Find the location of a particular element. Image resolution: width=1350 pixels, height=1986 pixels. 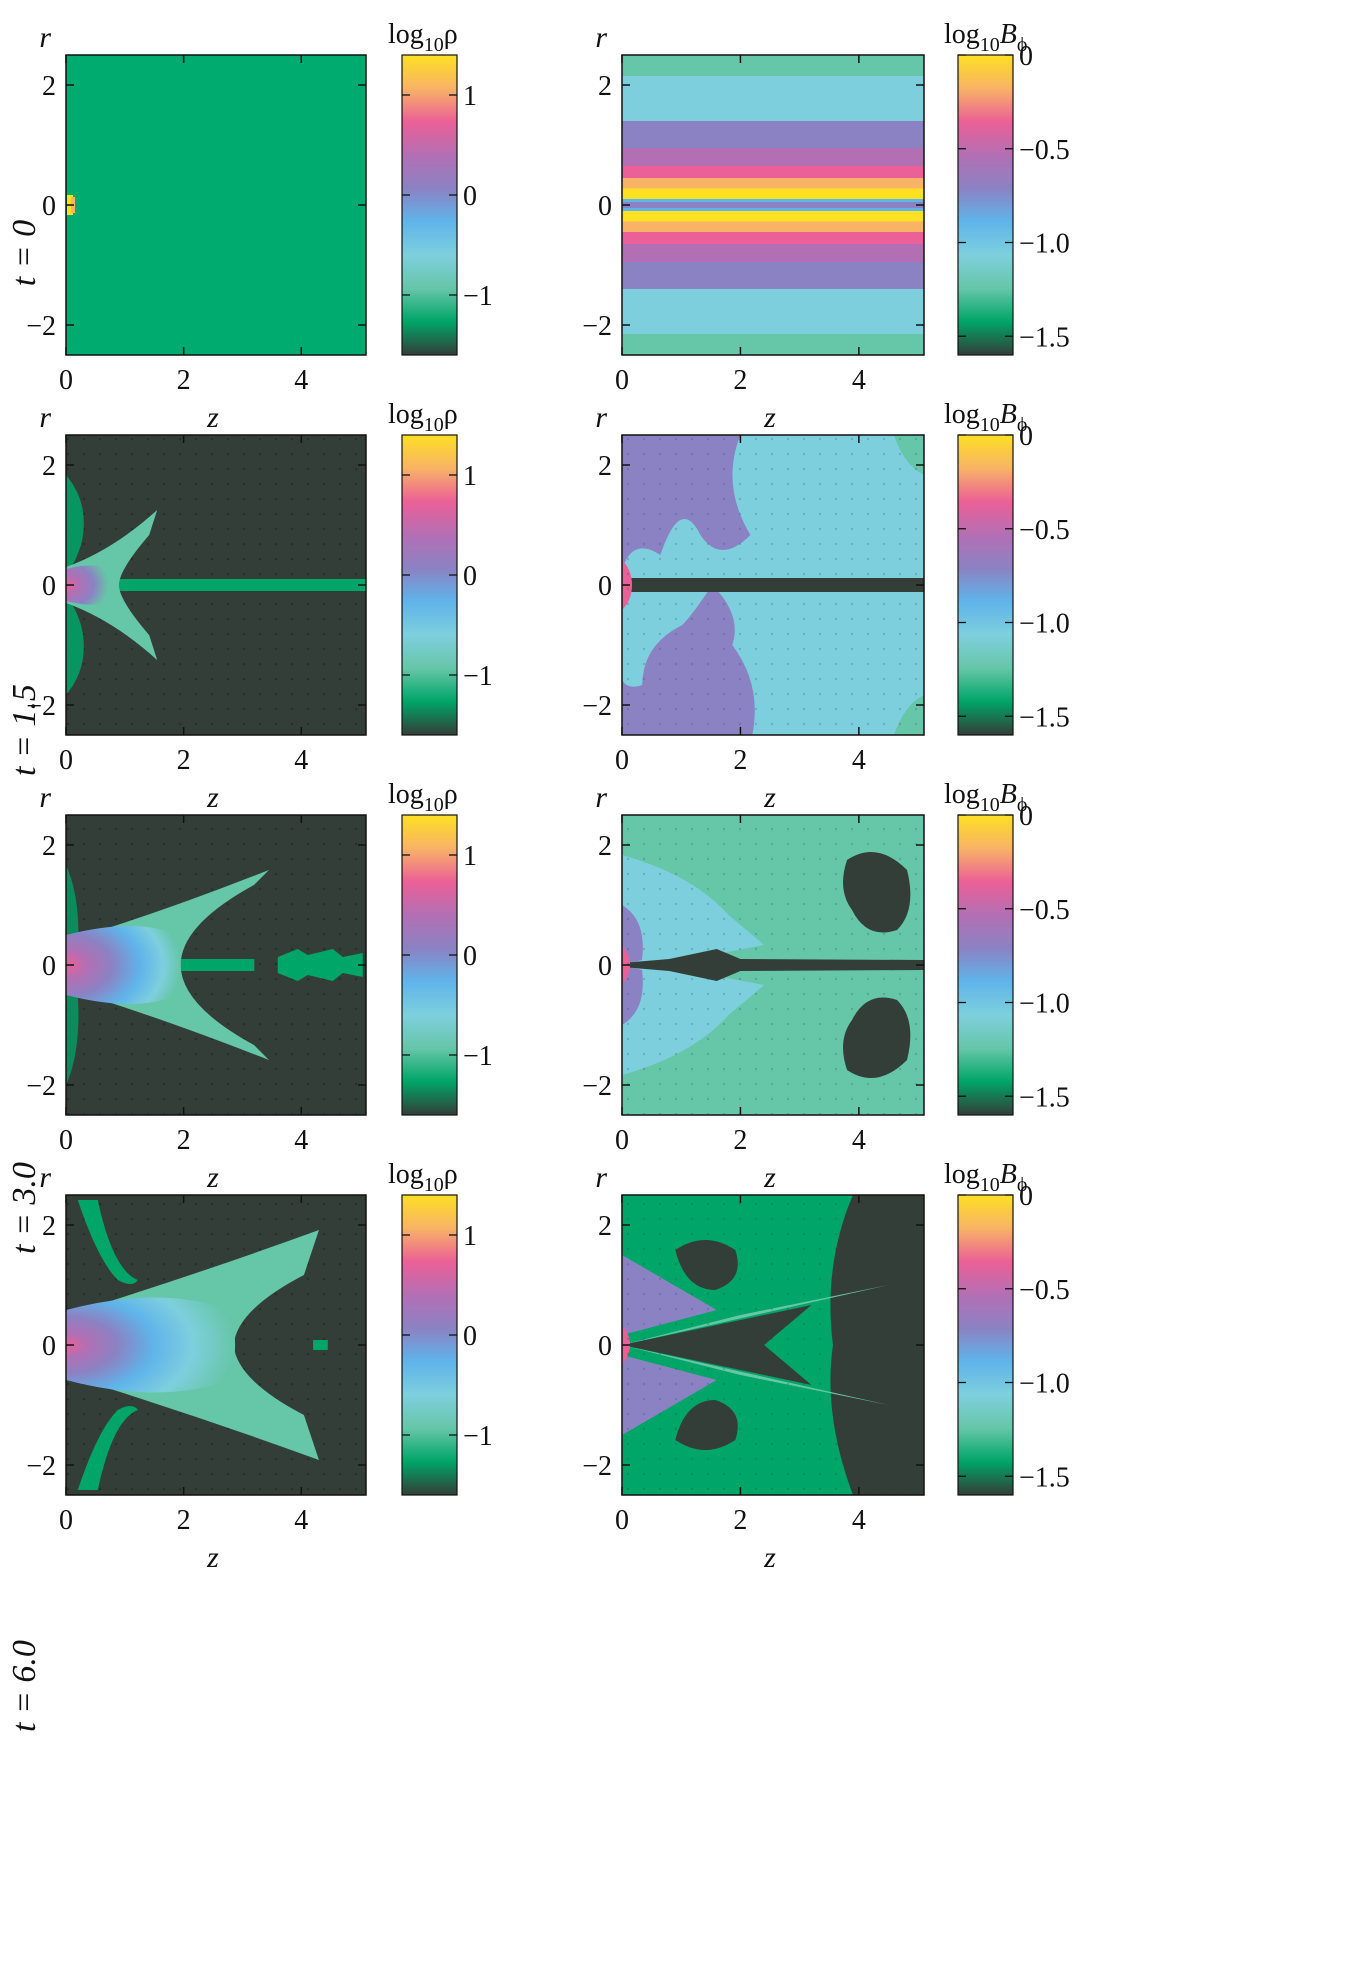

row-label-t3.0: t = 3.0 is located at coordinates (24, 1208).